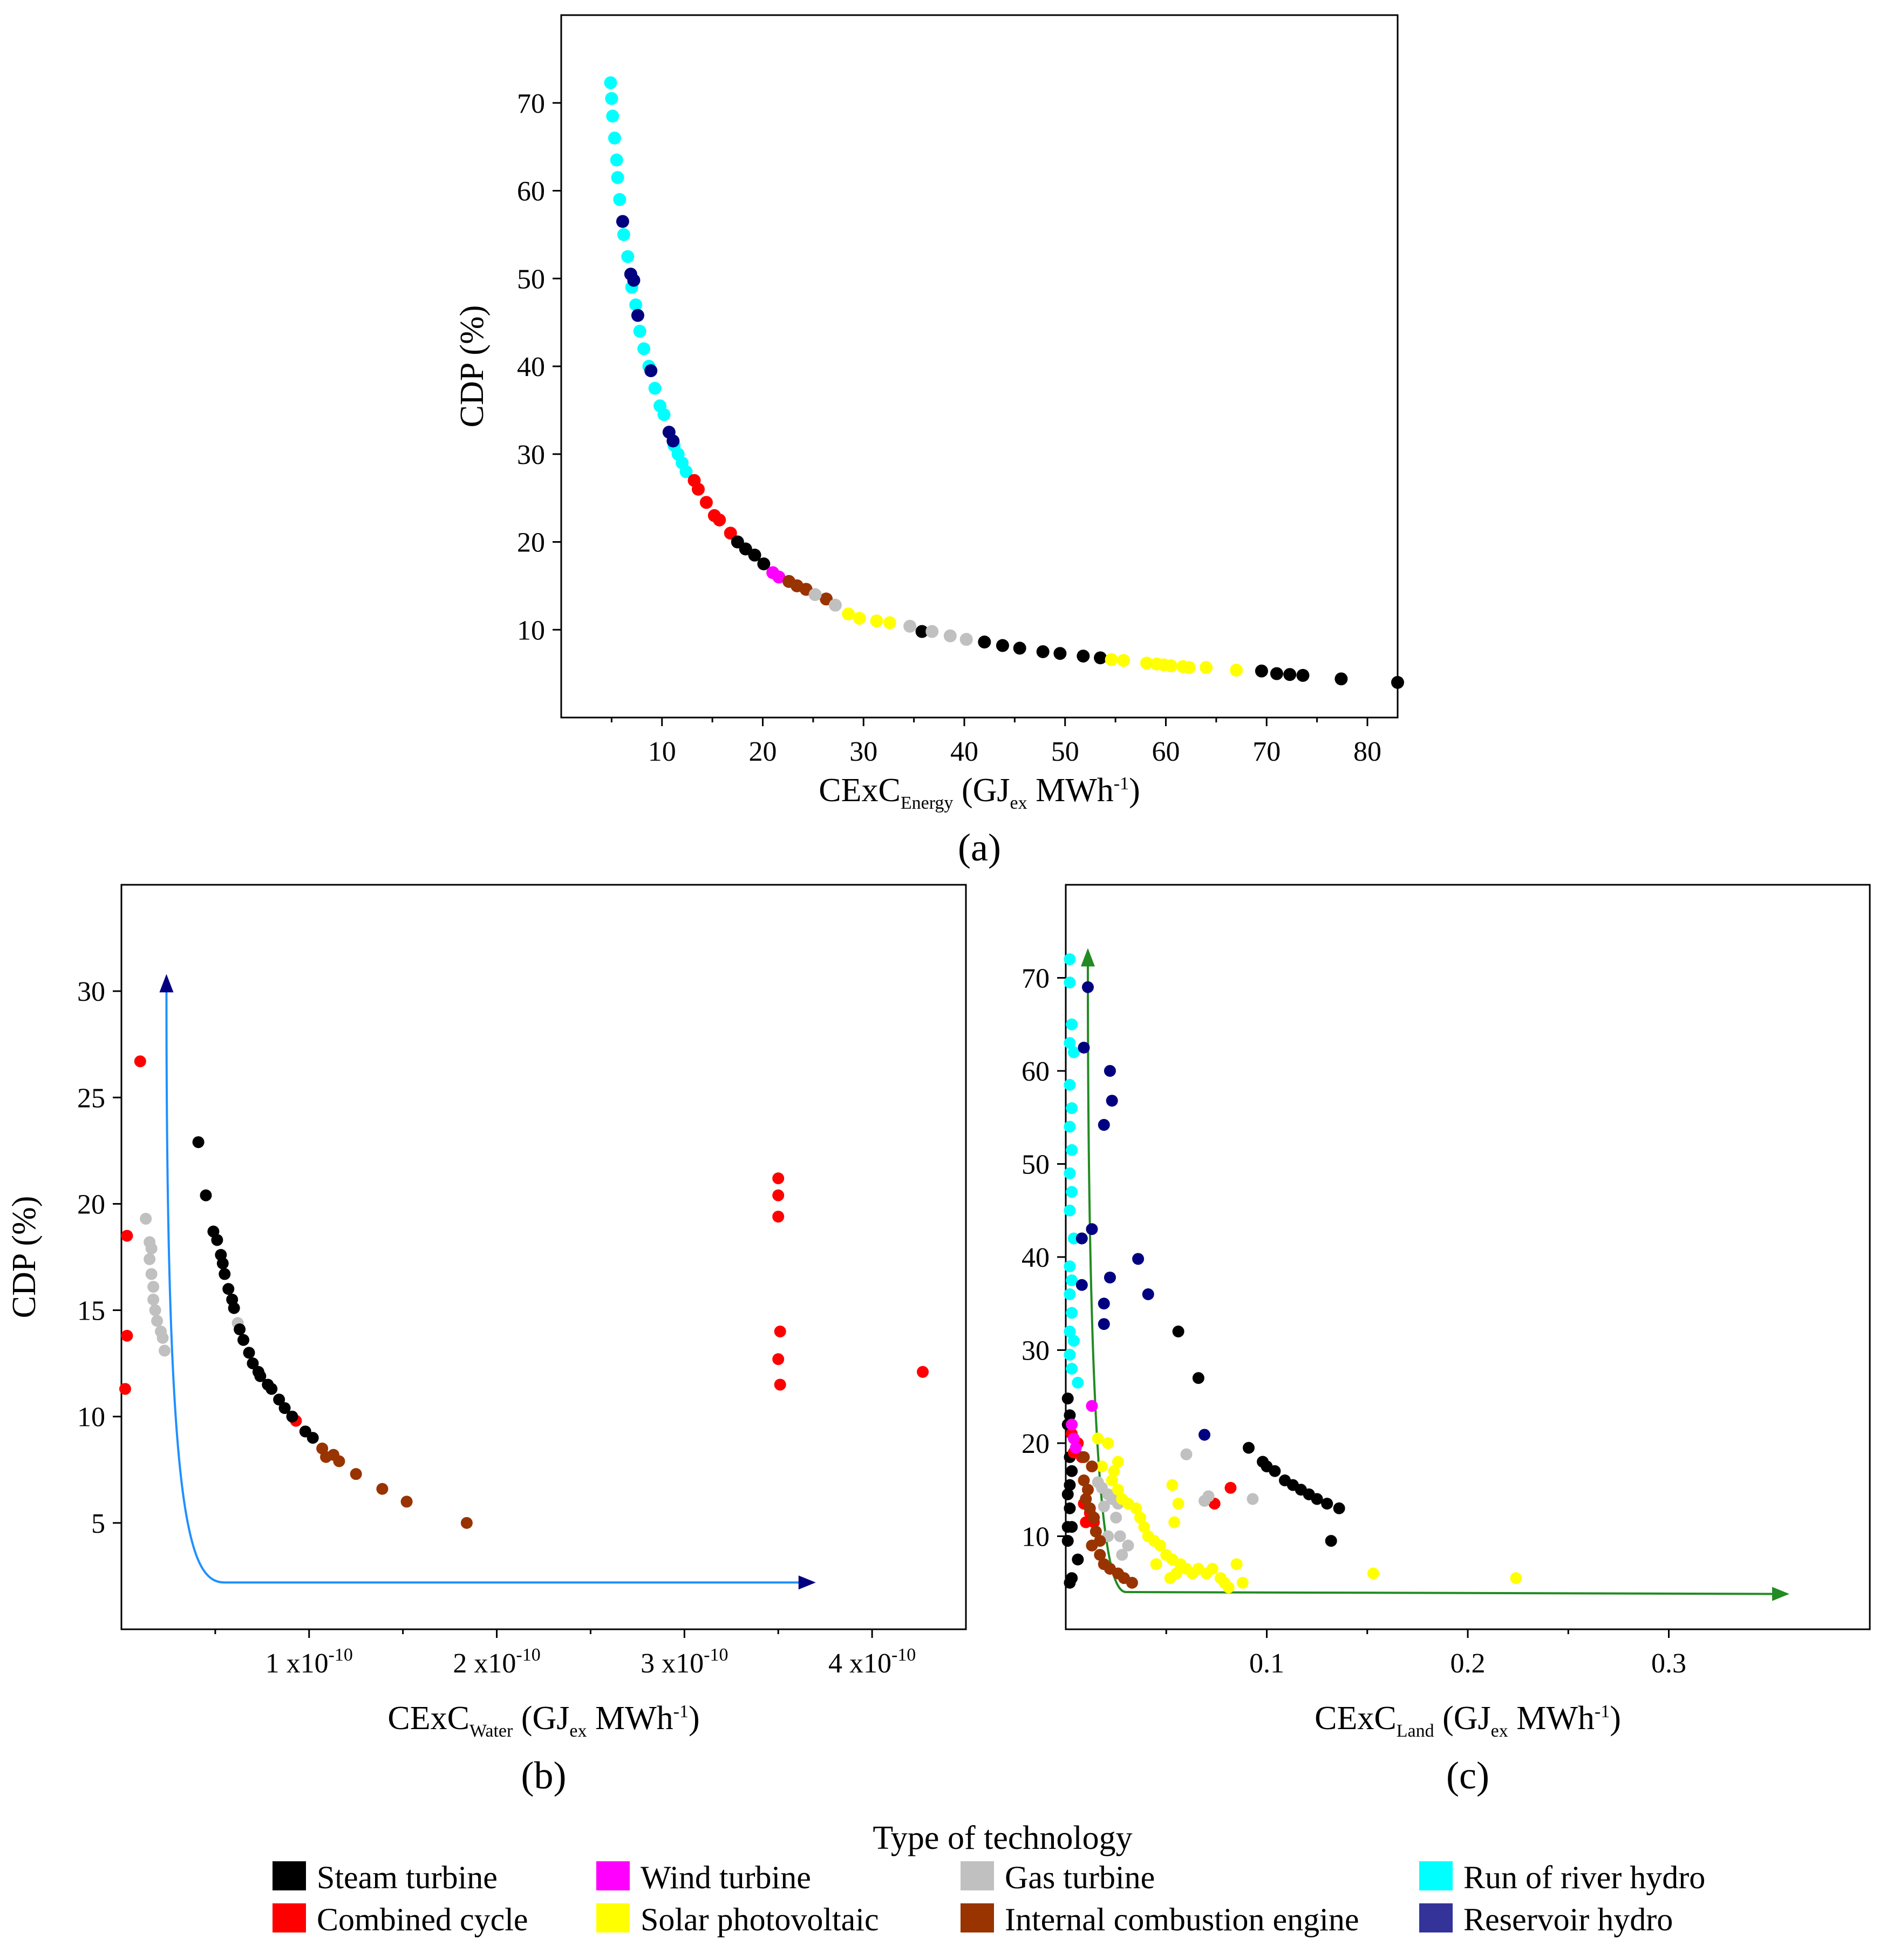 The width and height of the screenshot is (1893, 1960). What do you see at coordinates (684, 1662) in the screenshot?
I see `x-tick-label-b-2: 3 x10⁻¹⁰` at bounding box center [684, 1662].